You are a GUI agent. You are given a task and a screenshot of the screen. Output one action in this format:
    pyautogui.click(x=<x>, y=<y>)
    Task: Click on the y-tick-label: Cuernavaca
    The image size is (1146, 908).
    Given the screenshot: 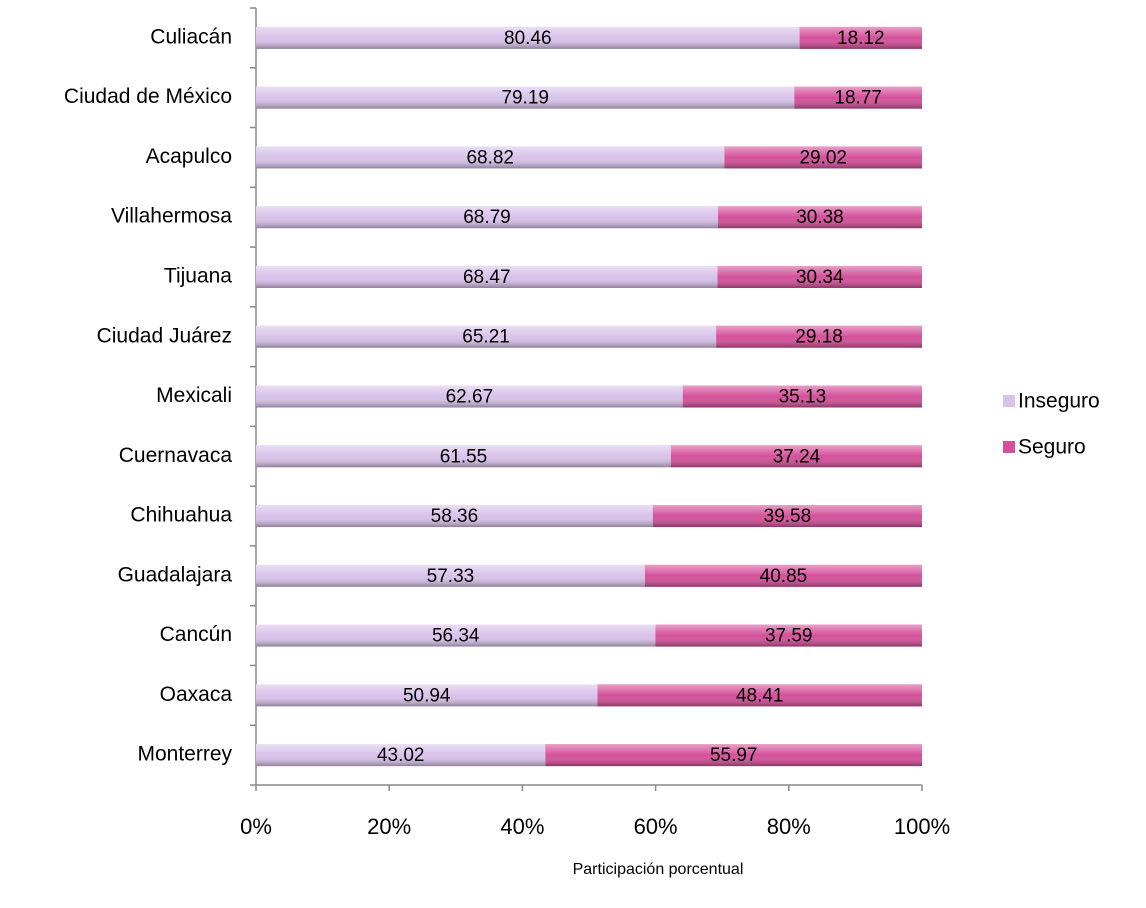 What is the action you would take?
    pyautogui.click(x=176, y=455)
    